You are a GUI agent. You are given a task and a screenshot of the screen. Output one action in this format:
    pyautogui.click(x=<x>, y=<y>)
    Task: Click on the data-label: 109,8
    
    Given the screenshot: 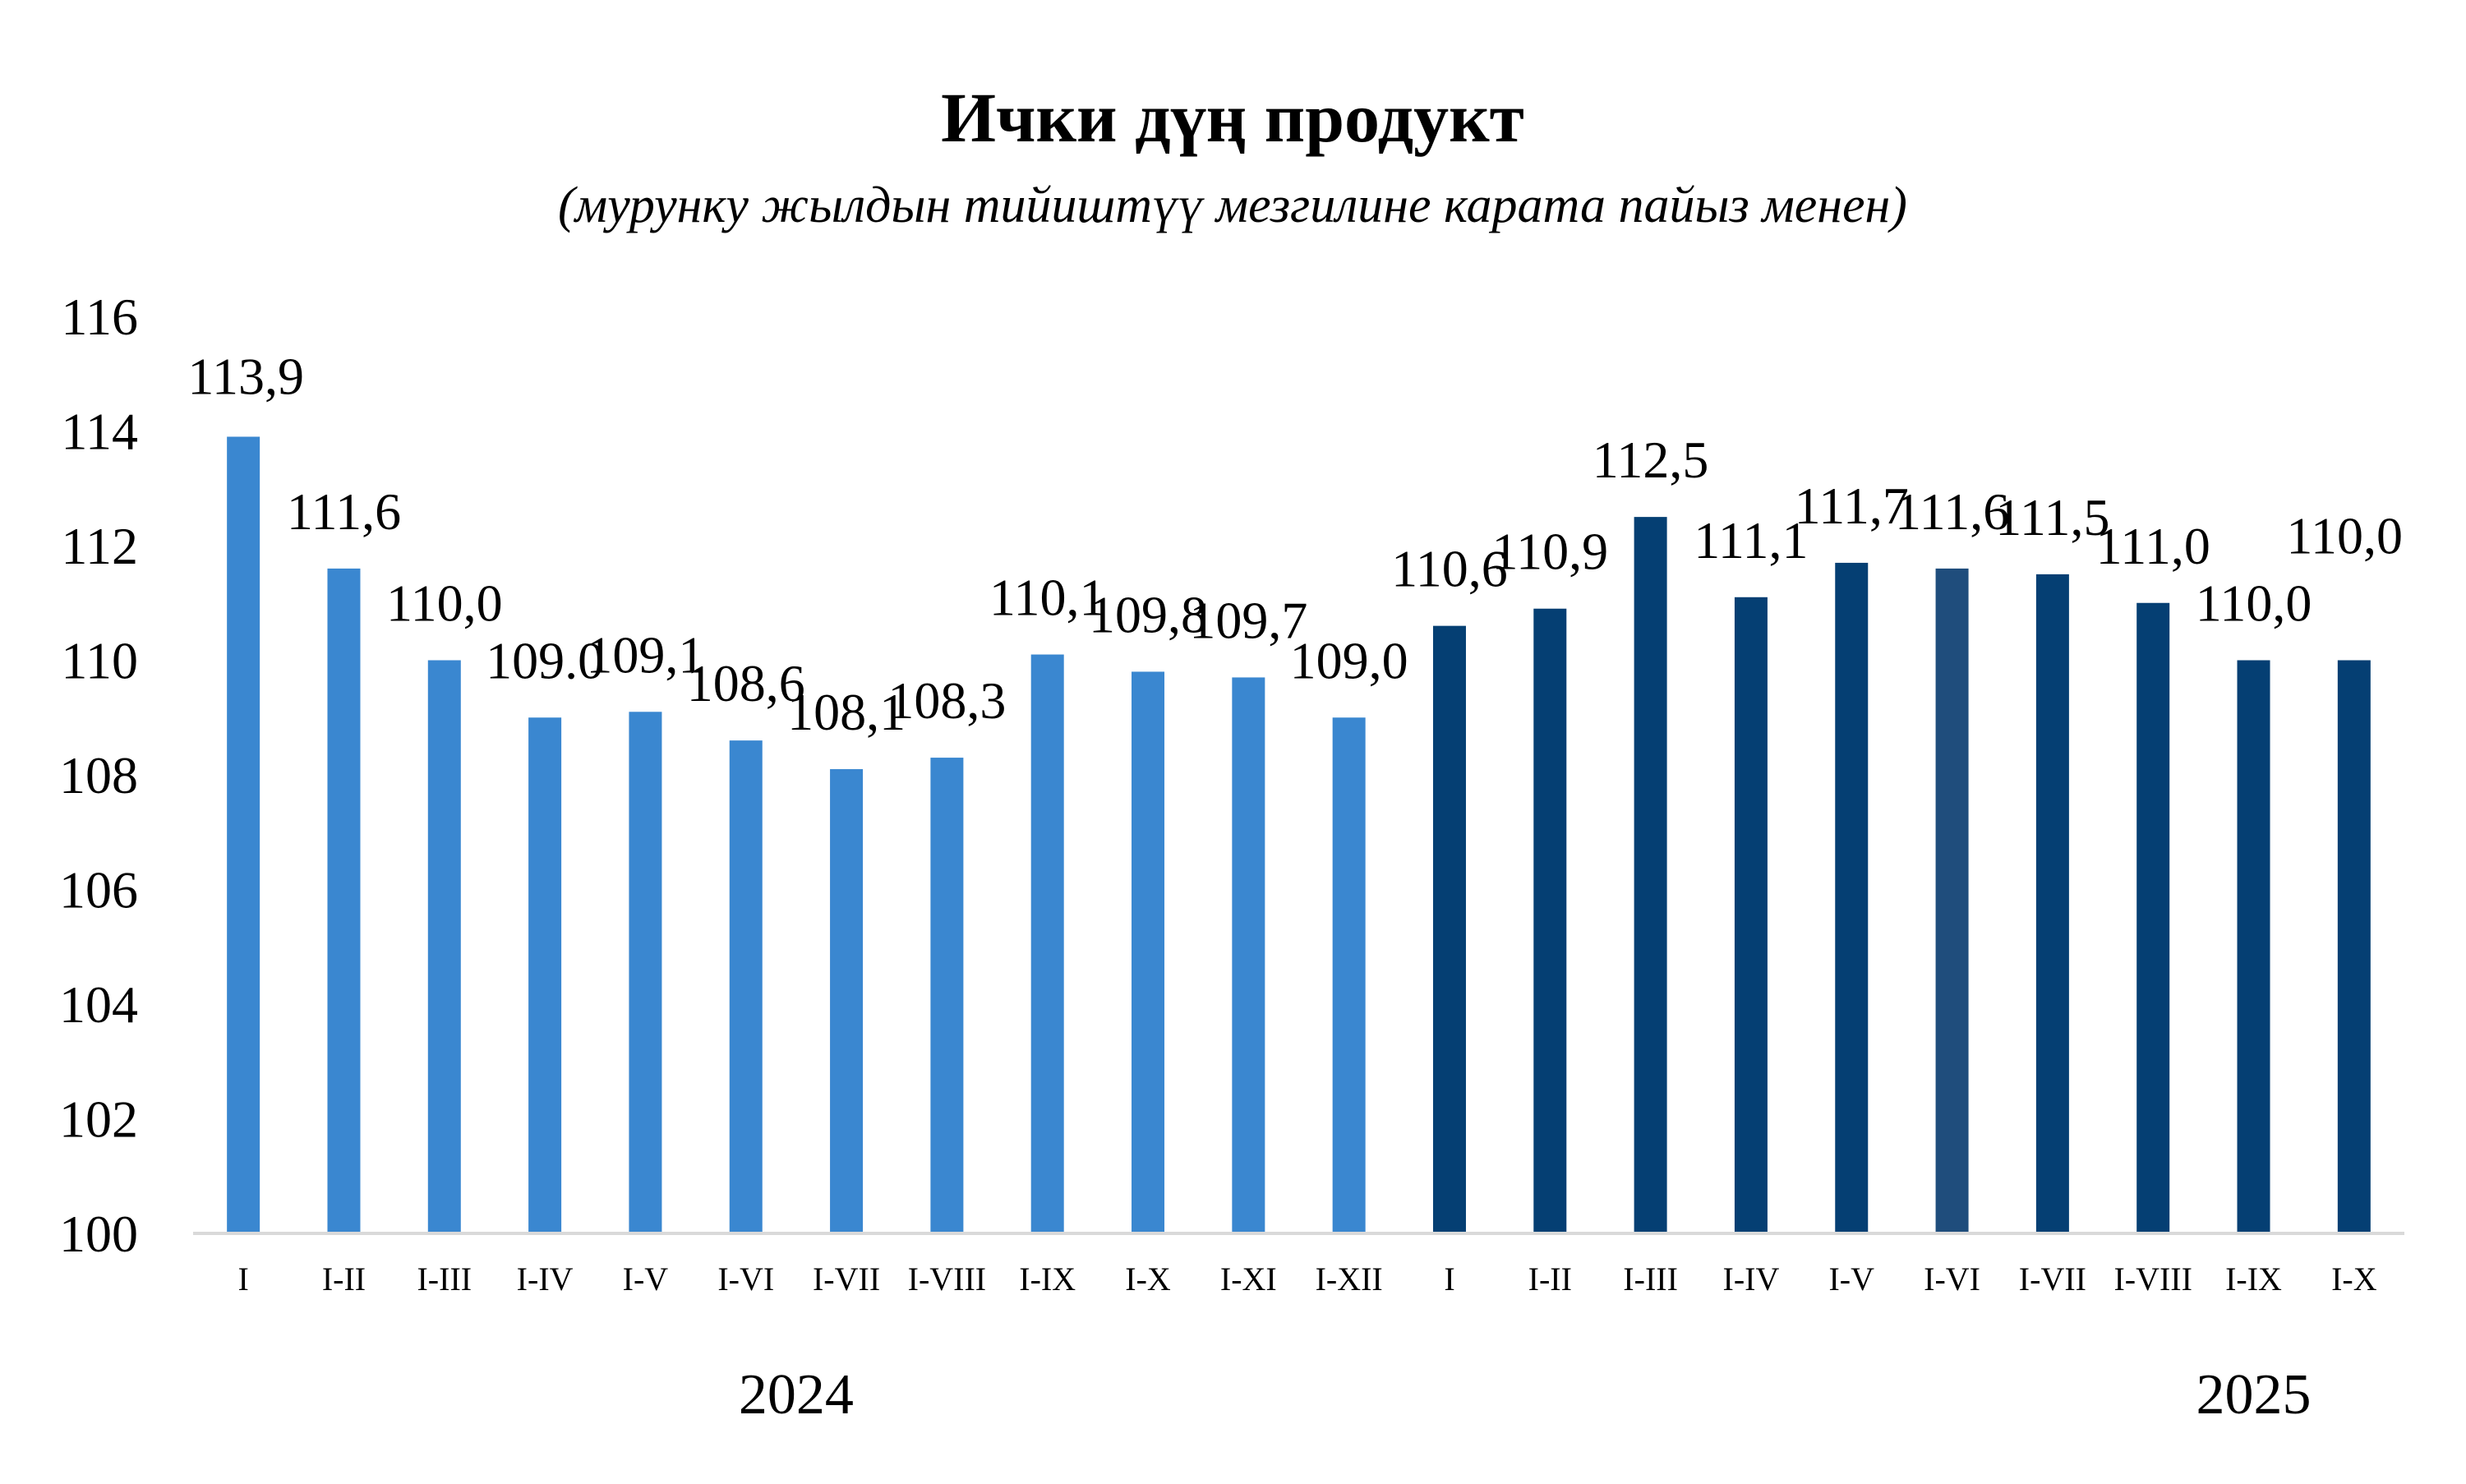 What is the action you would take?
    pyautogui.click(x=1148, y=614)
    